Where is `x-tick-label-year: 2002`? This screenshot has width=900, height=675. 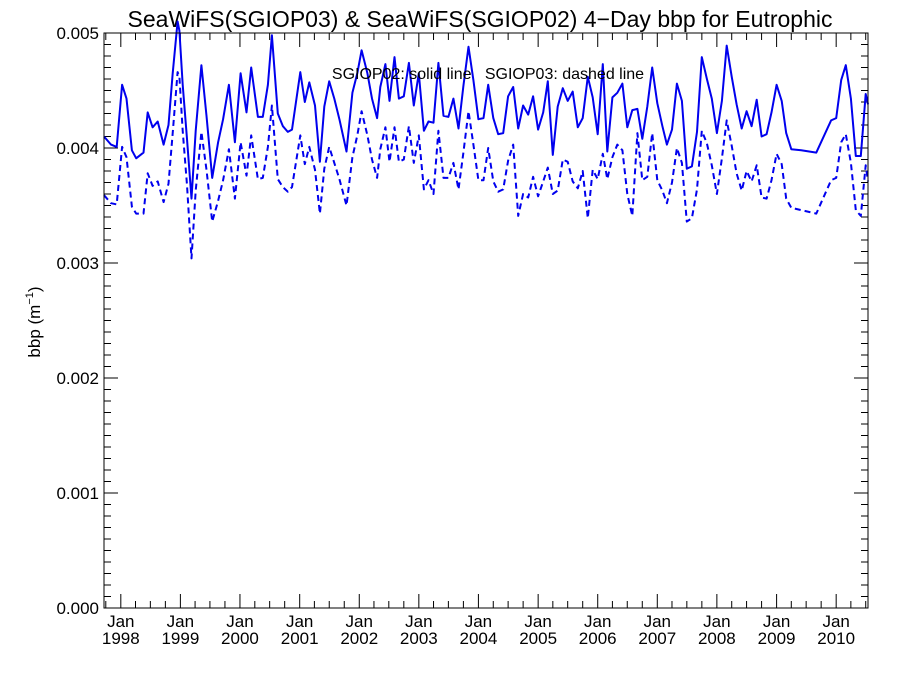
x-tick-label-year: 2002 is located at coordinates (359, 638).